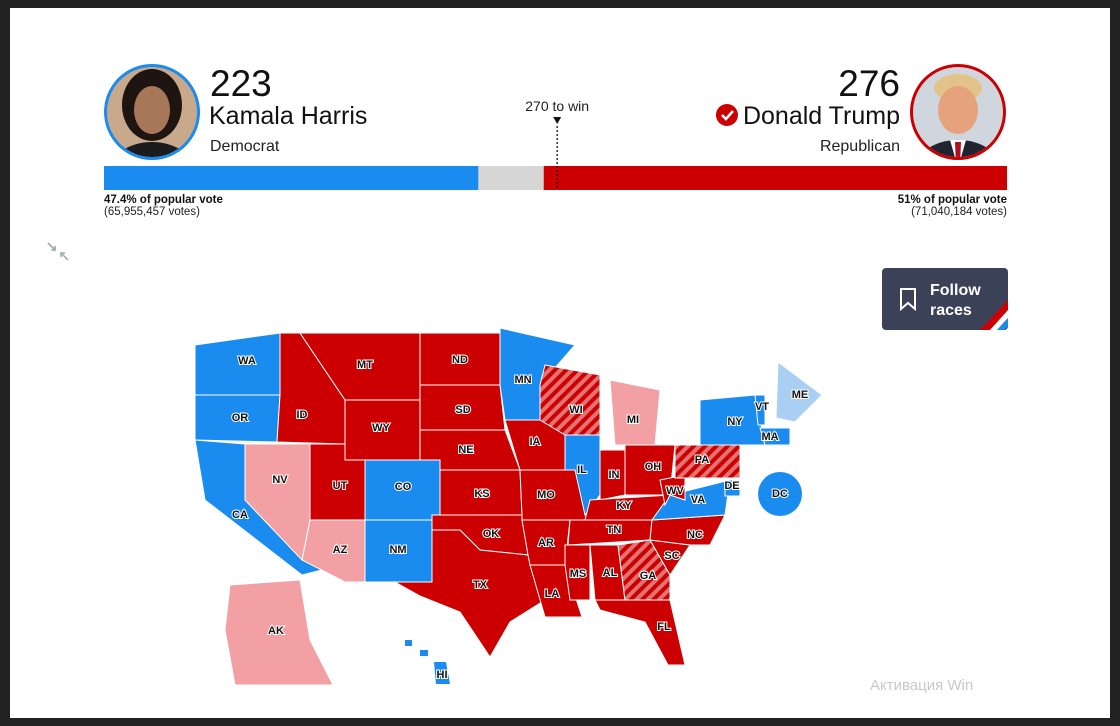 This screenshot has width=1120, height=726. Describe the element at coordinates (460, 360) in the screenshot. I see `state-label: ND` at that location.